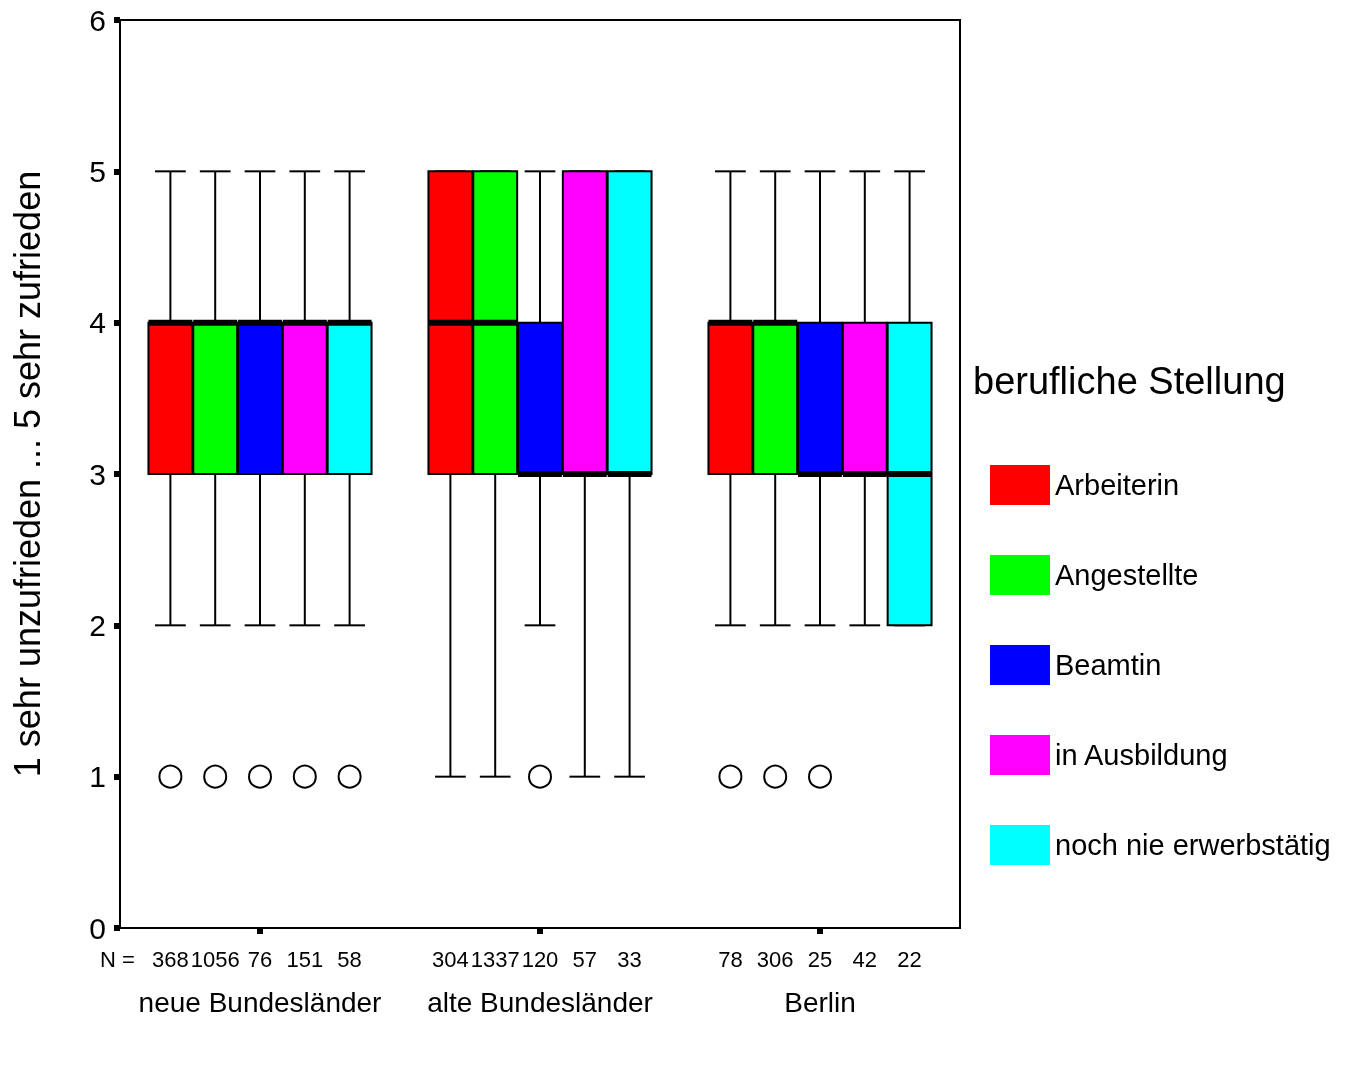  I want to click on text: 368, so click(170, 959).